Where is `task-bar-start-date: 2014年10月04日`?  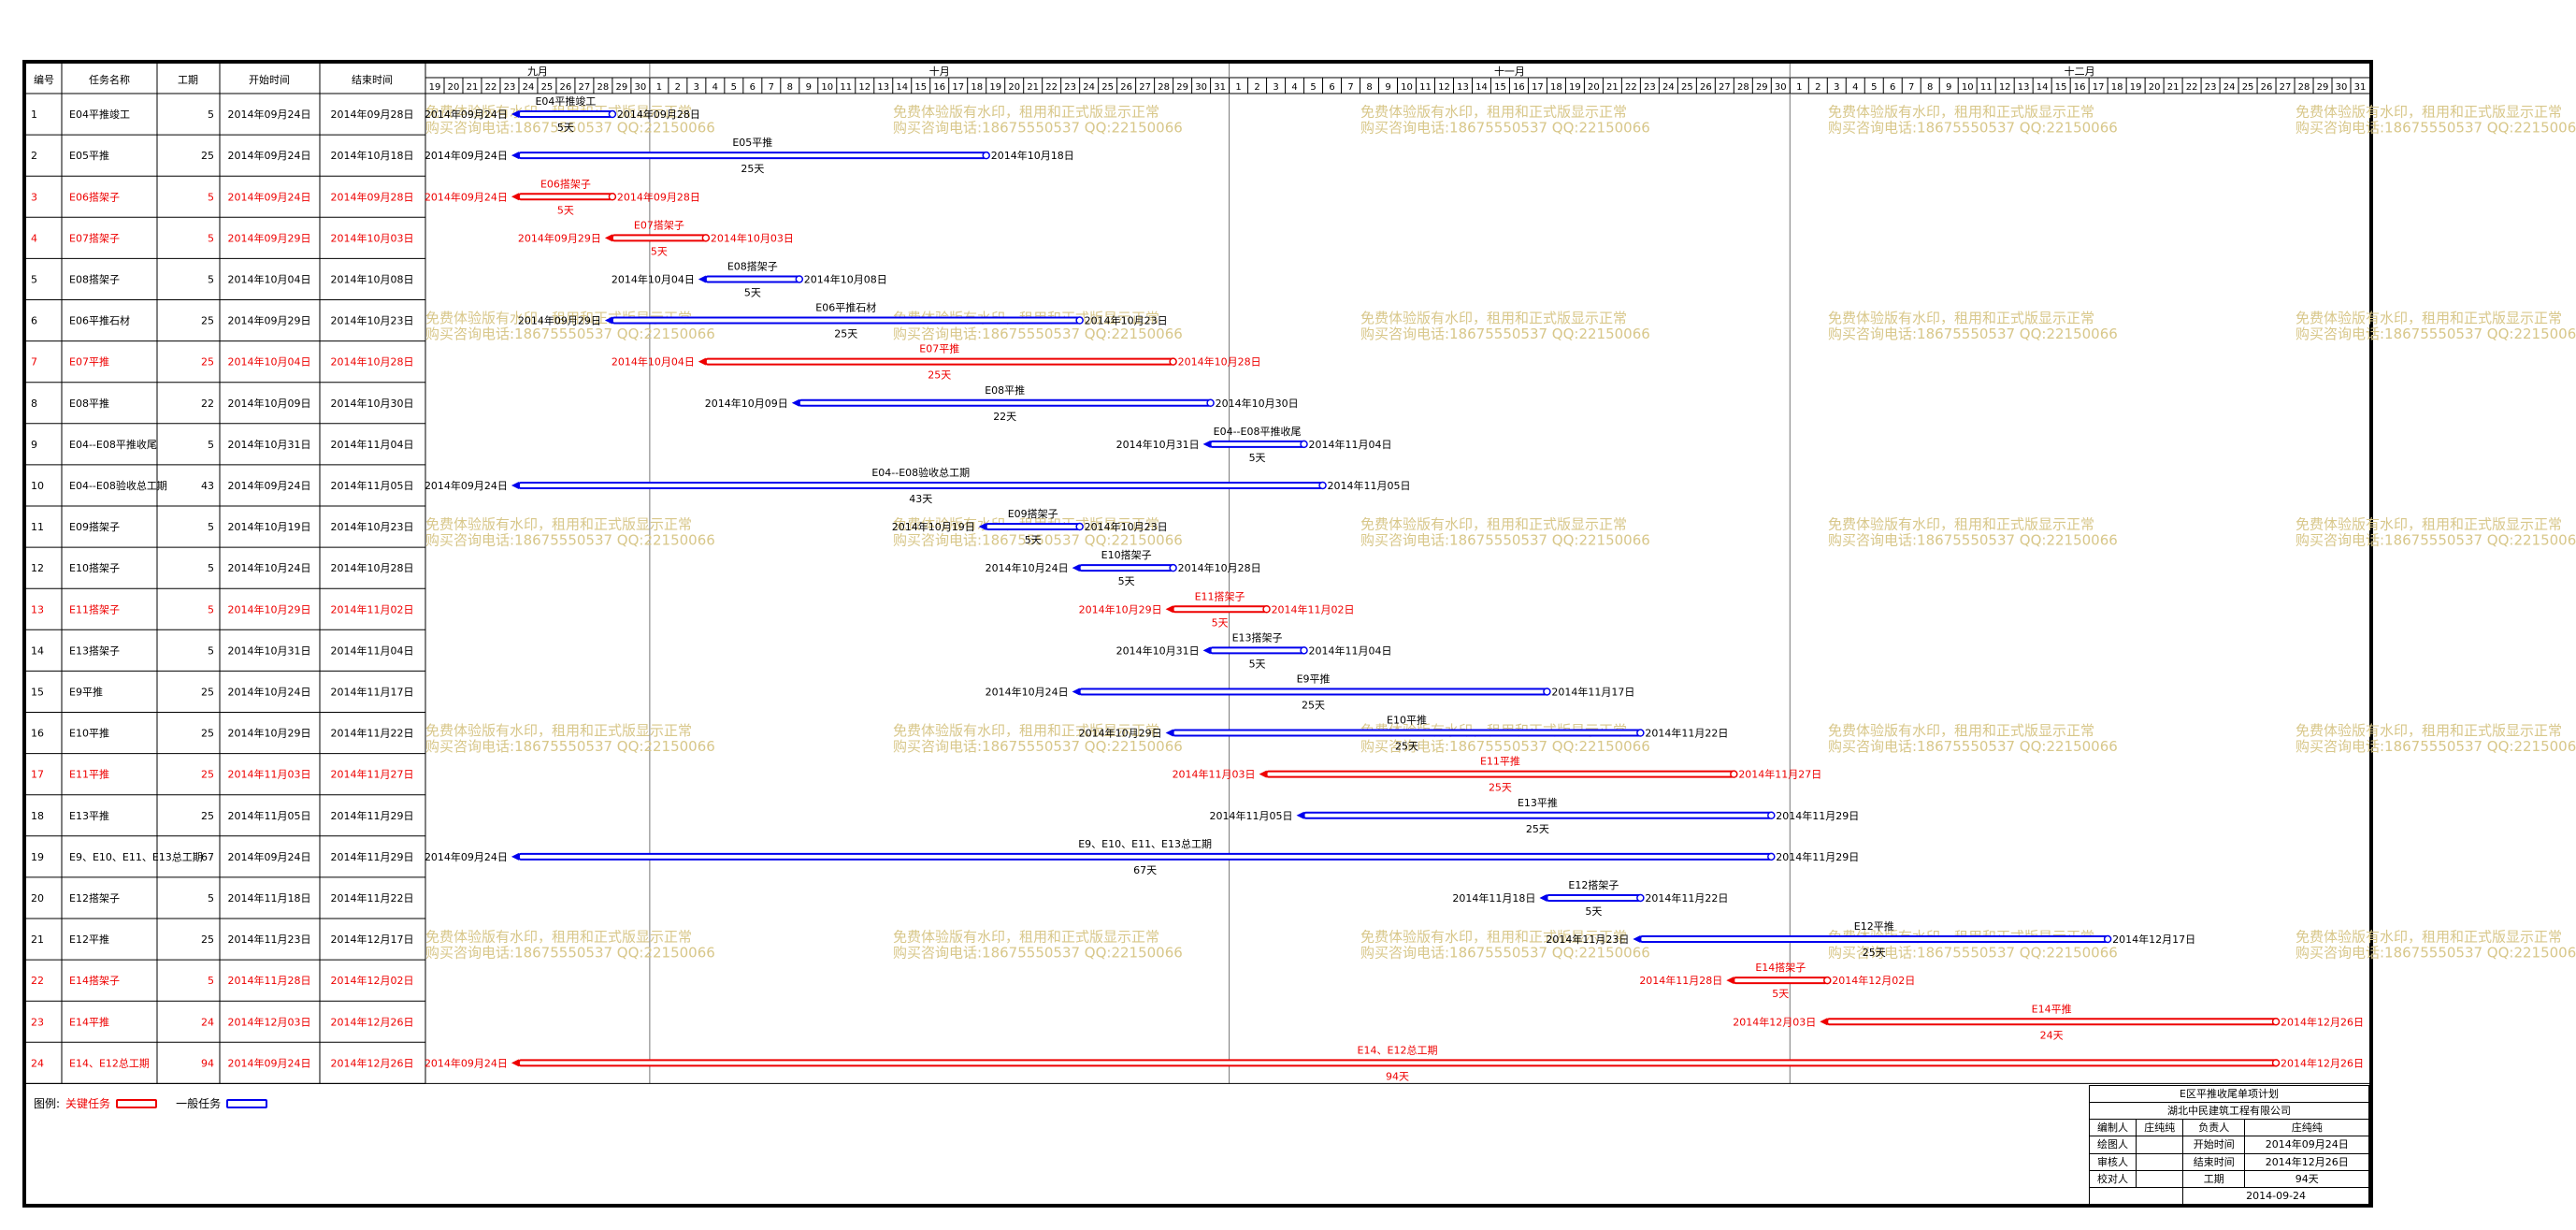 task-bar-start-date: 2014年10月04日 is located at coordinates (654, 278).